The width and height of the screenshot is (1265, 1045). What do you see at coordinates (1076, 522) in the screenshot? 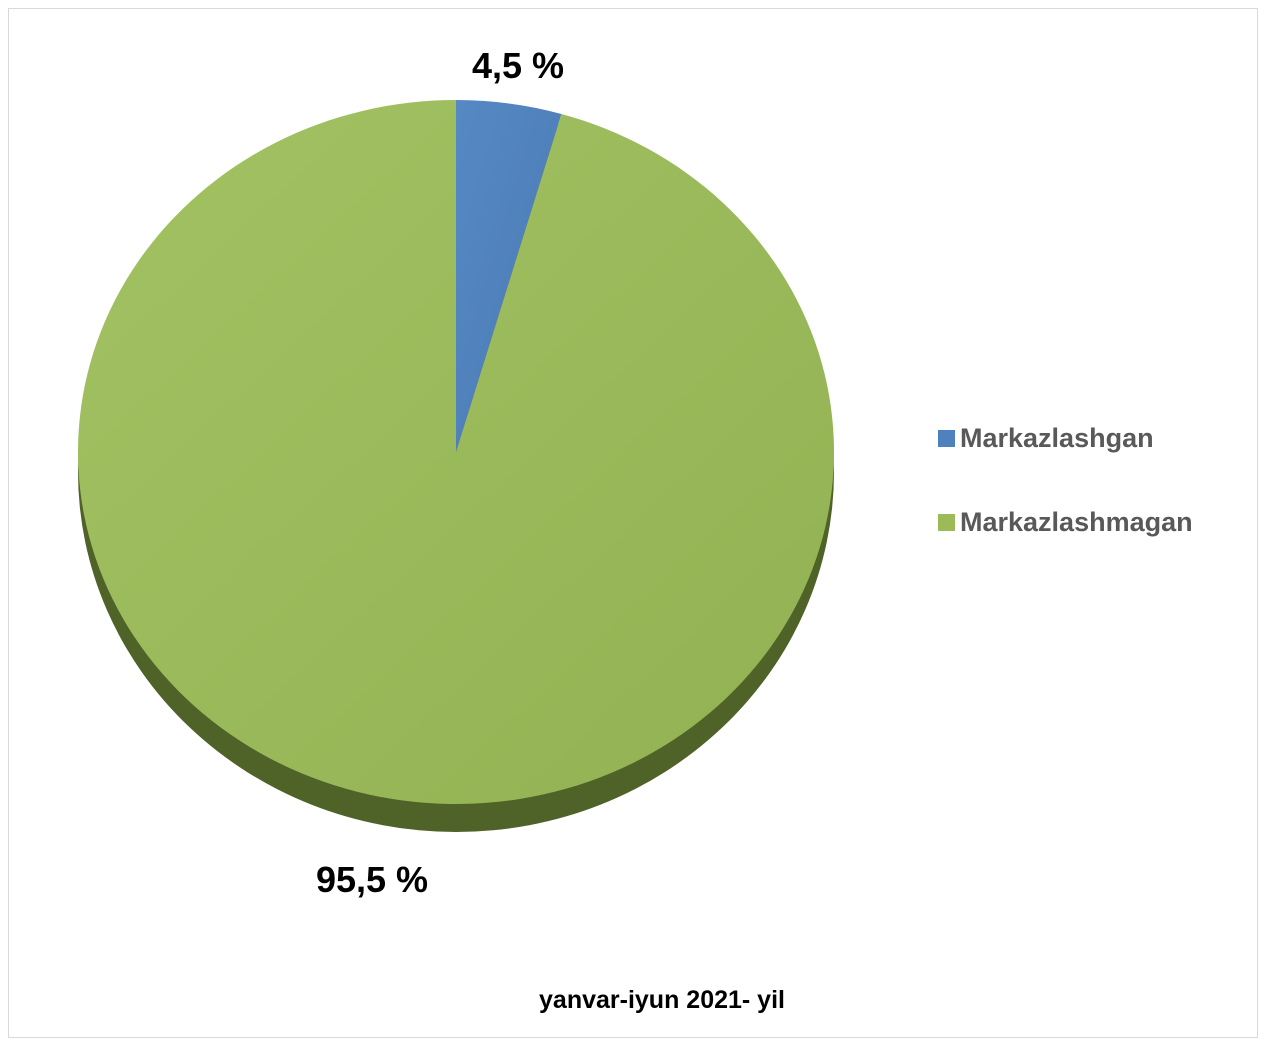
I see `legend-label-markazlashmagan: Markazlashmagan` at bounding box center [1076, 522].